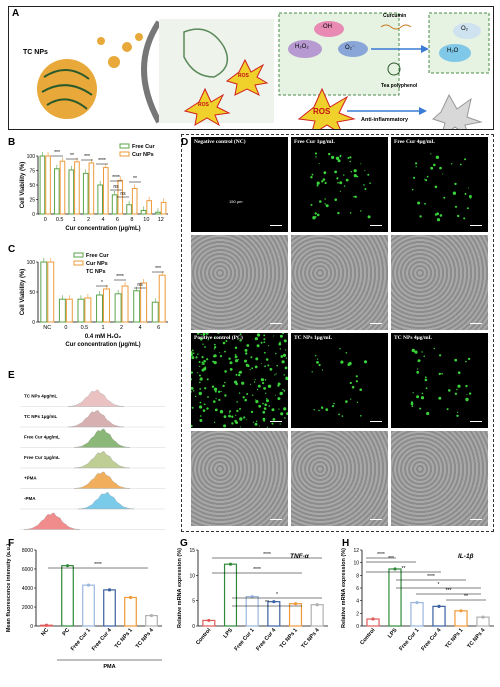  Describe the element at coordinates (11, 375) in the screenshot. I see `panel-label-e: E` at that location.